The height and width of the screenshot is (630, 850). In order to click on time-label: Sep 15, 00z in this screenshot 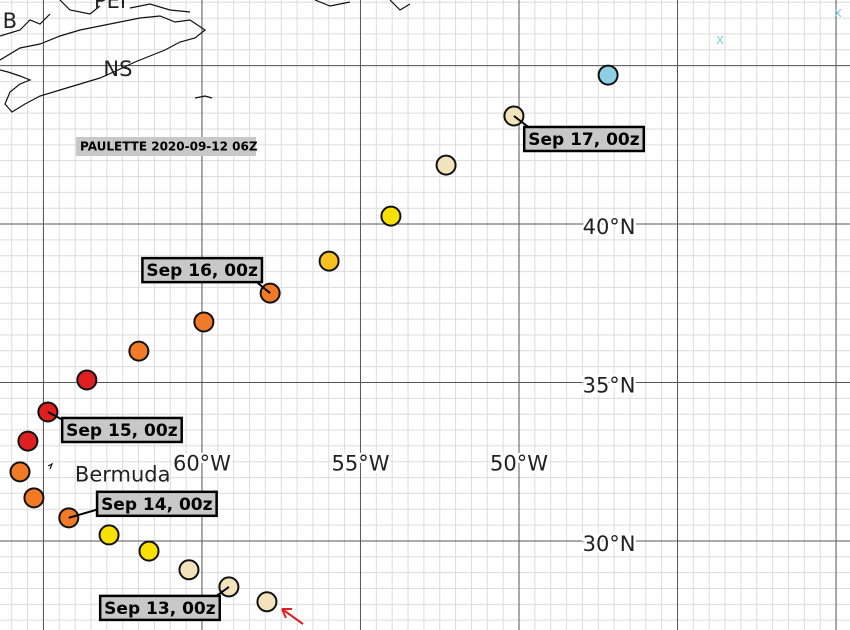, I will do `click(122, 431)`.